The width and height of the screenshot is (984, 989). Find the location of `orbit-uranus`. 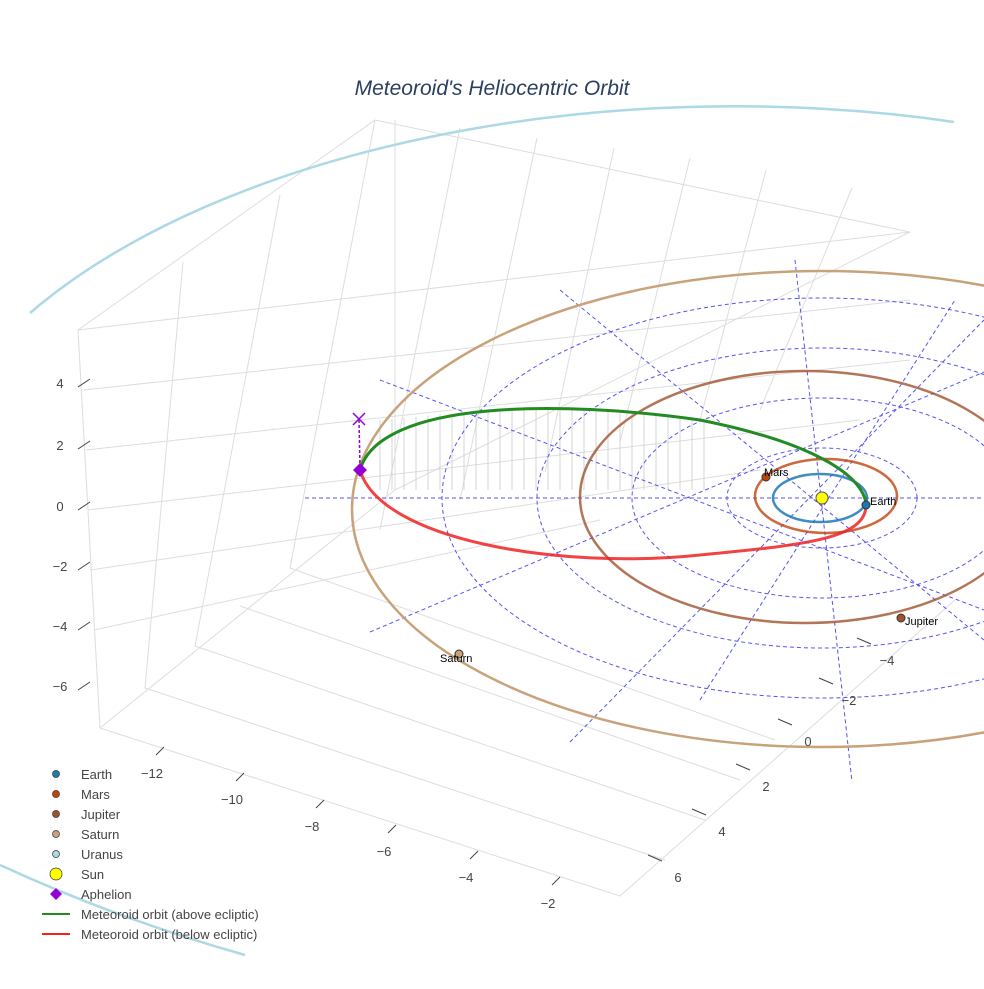

orbit-uranus is located at coordinates (123, 910).